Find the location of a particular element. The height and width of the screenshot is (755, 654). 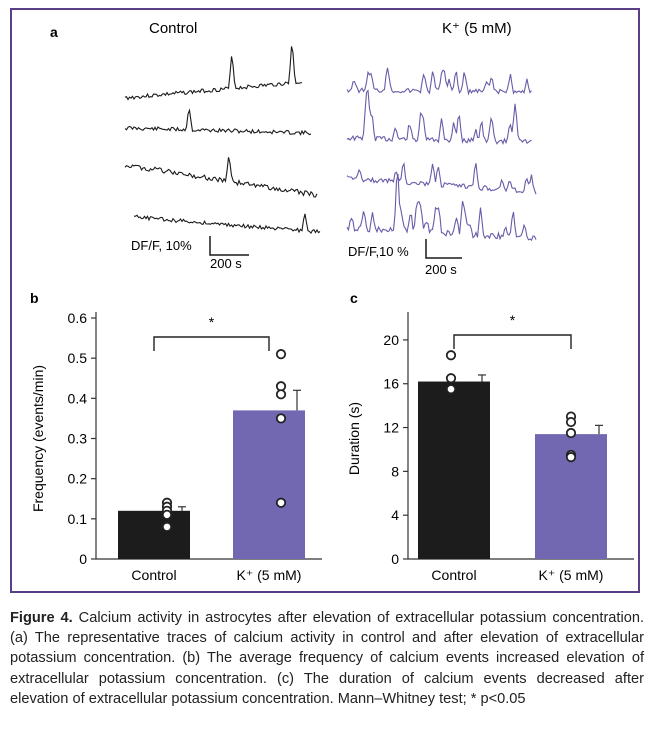

duration-significance-bracket is located at coordinates (512, 341).